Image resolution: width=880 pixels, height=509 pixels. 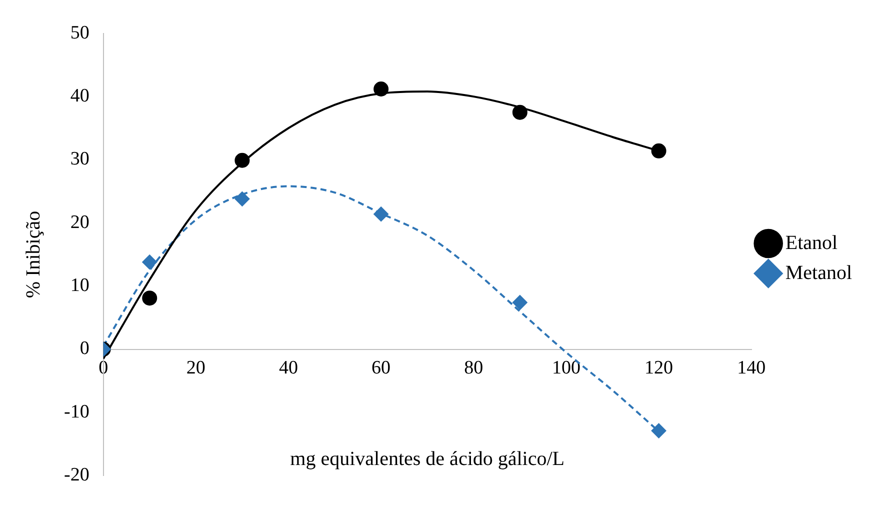 I want to click on y-tick-label: 30, so click(x=80, y=159).